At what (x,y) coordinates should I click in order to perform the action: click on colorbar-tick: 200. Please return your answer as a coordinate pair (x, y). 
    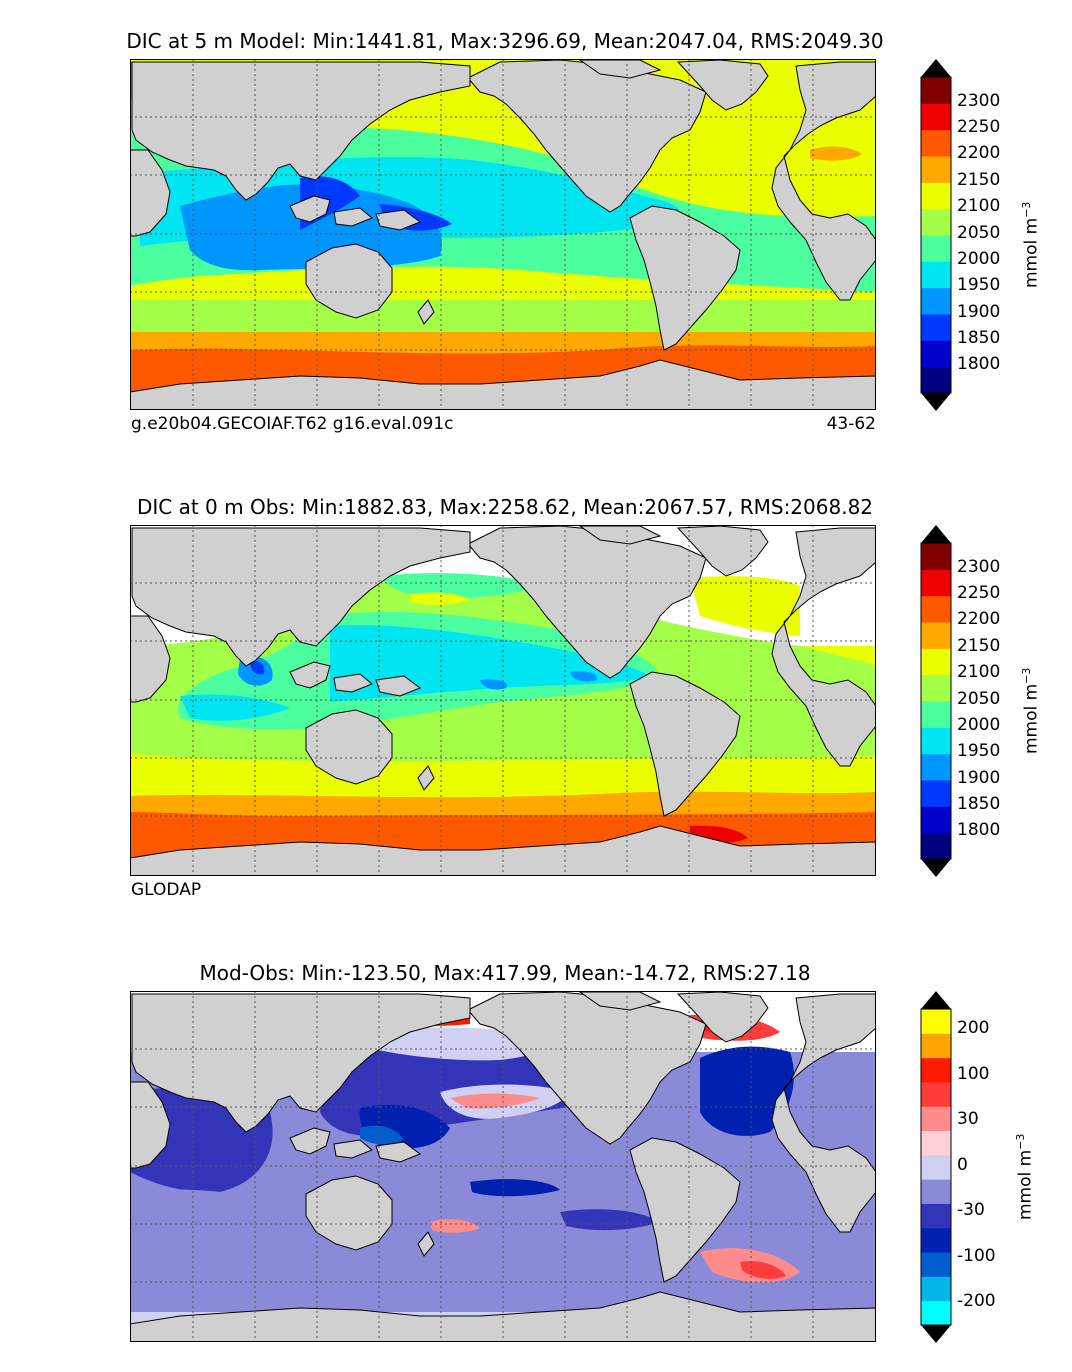
    Looking at the image, I should click on (973, 1028).